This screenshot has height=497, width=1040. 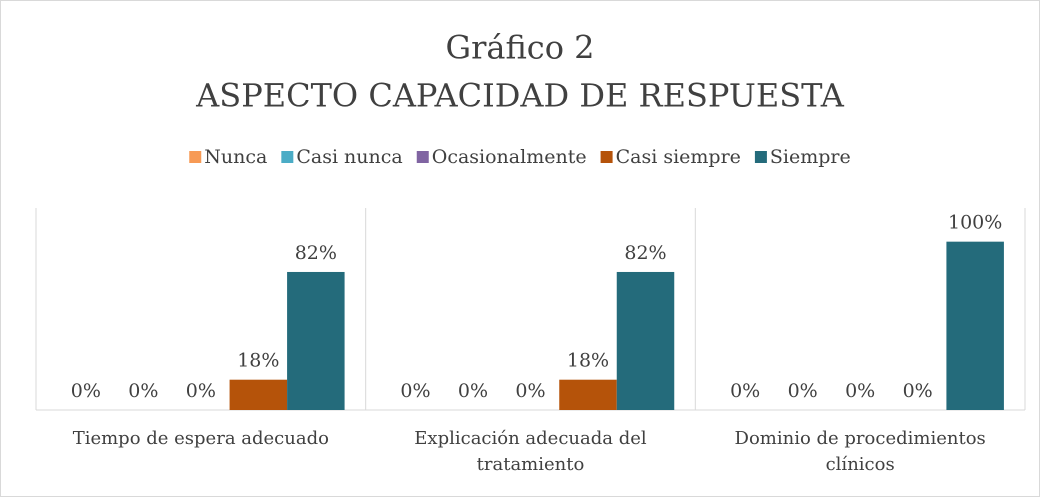 I want to click on x-tick-label-box: Dominio de procedimientos clínicos, so click(x=860, y=451).